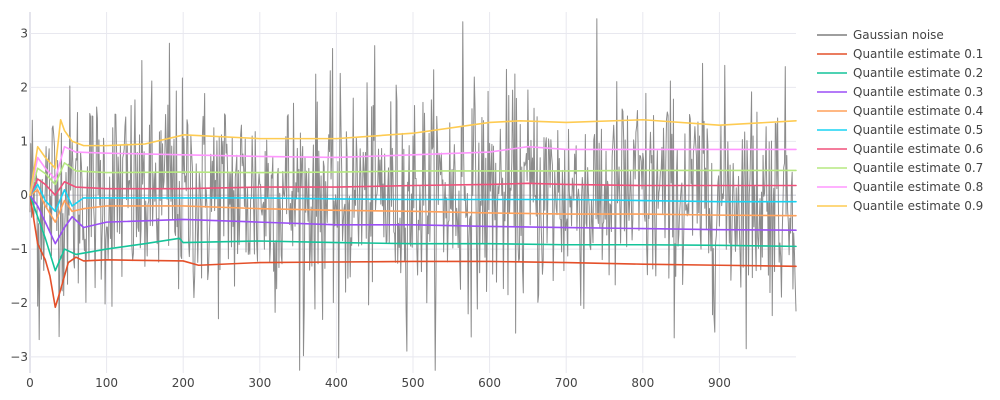 Image resolution: width=1000 pixels, height=400 pixels. What do you see at coordinates (19, 195) in the screenshot?
I see `y-axis: −3 −2 −1 0 1 2 3` at bounding box center [19, 195].